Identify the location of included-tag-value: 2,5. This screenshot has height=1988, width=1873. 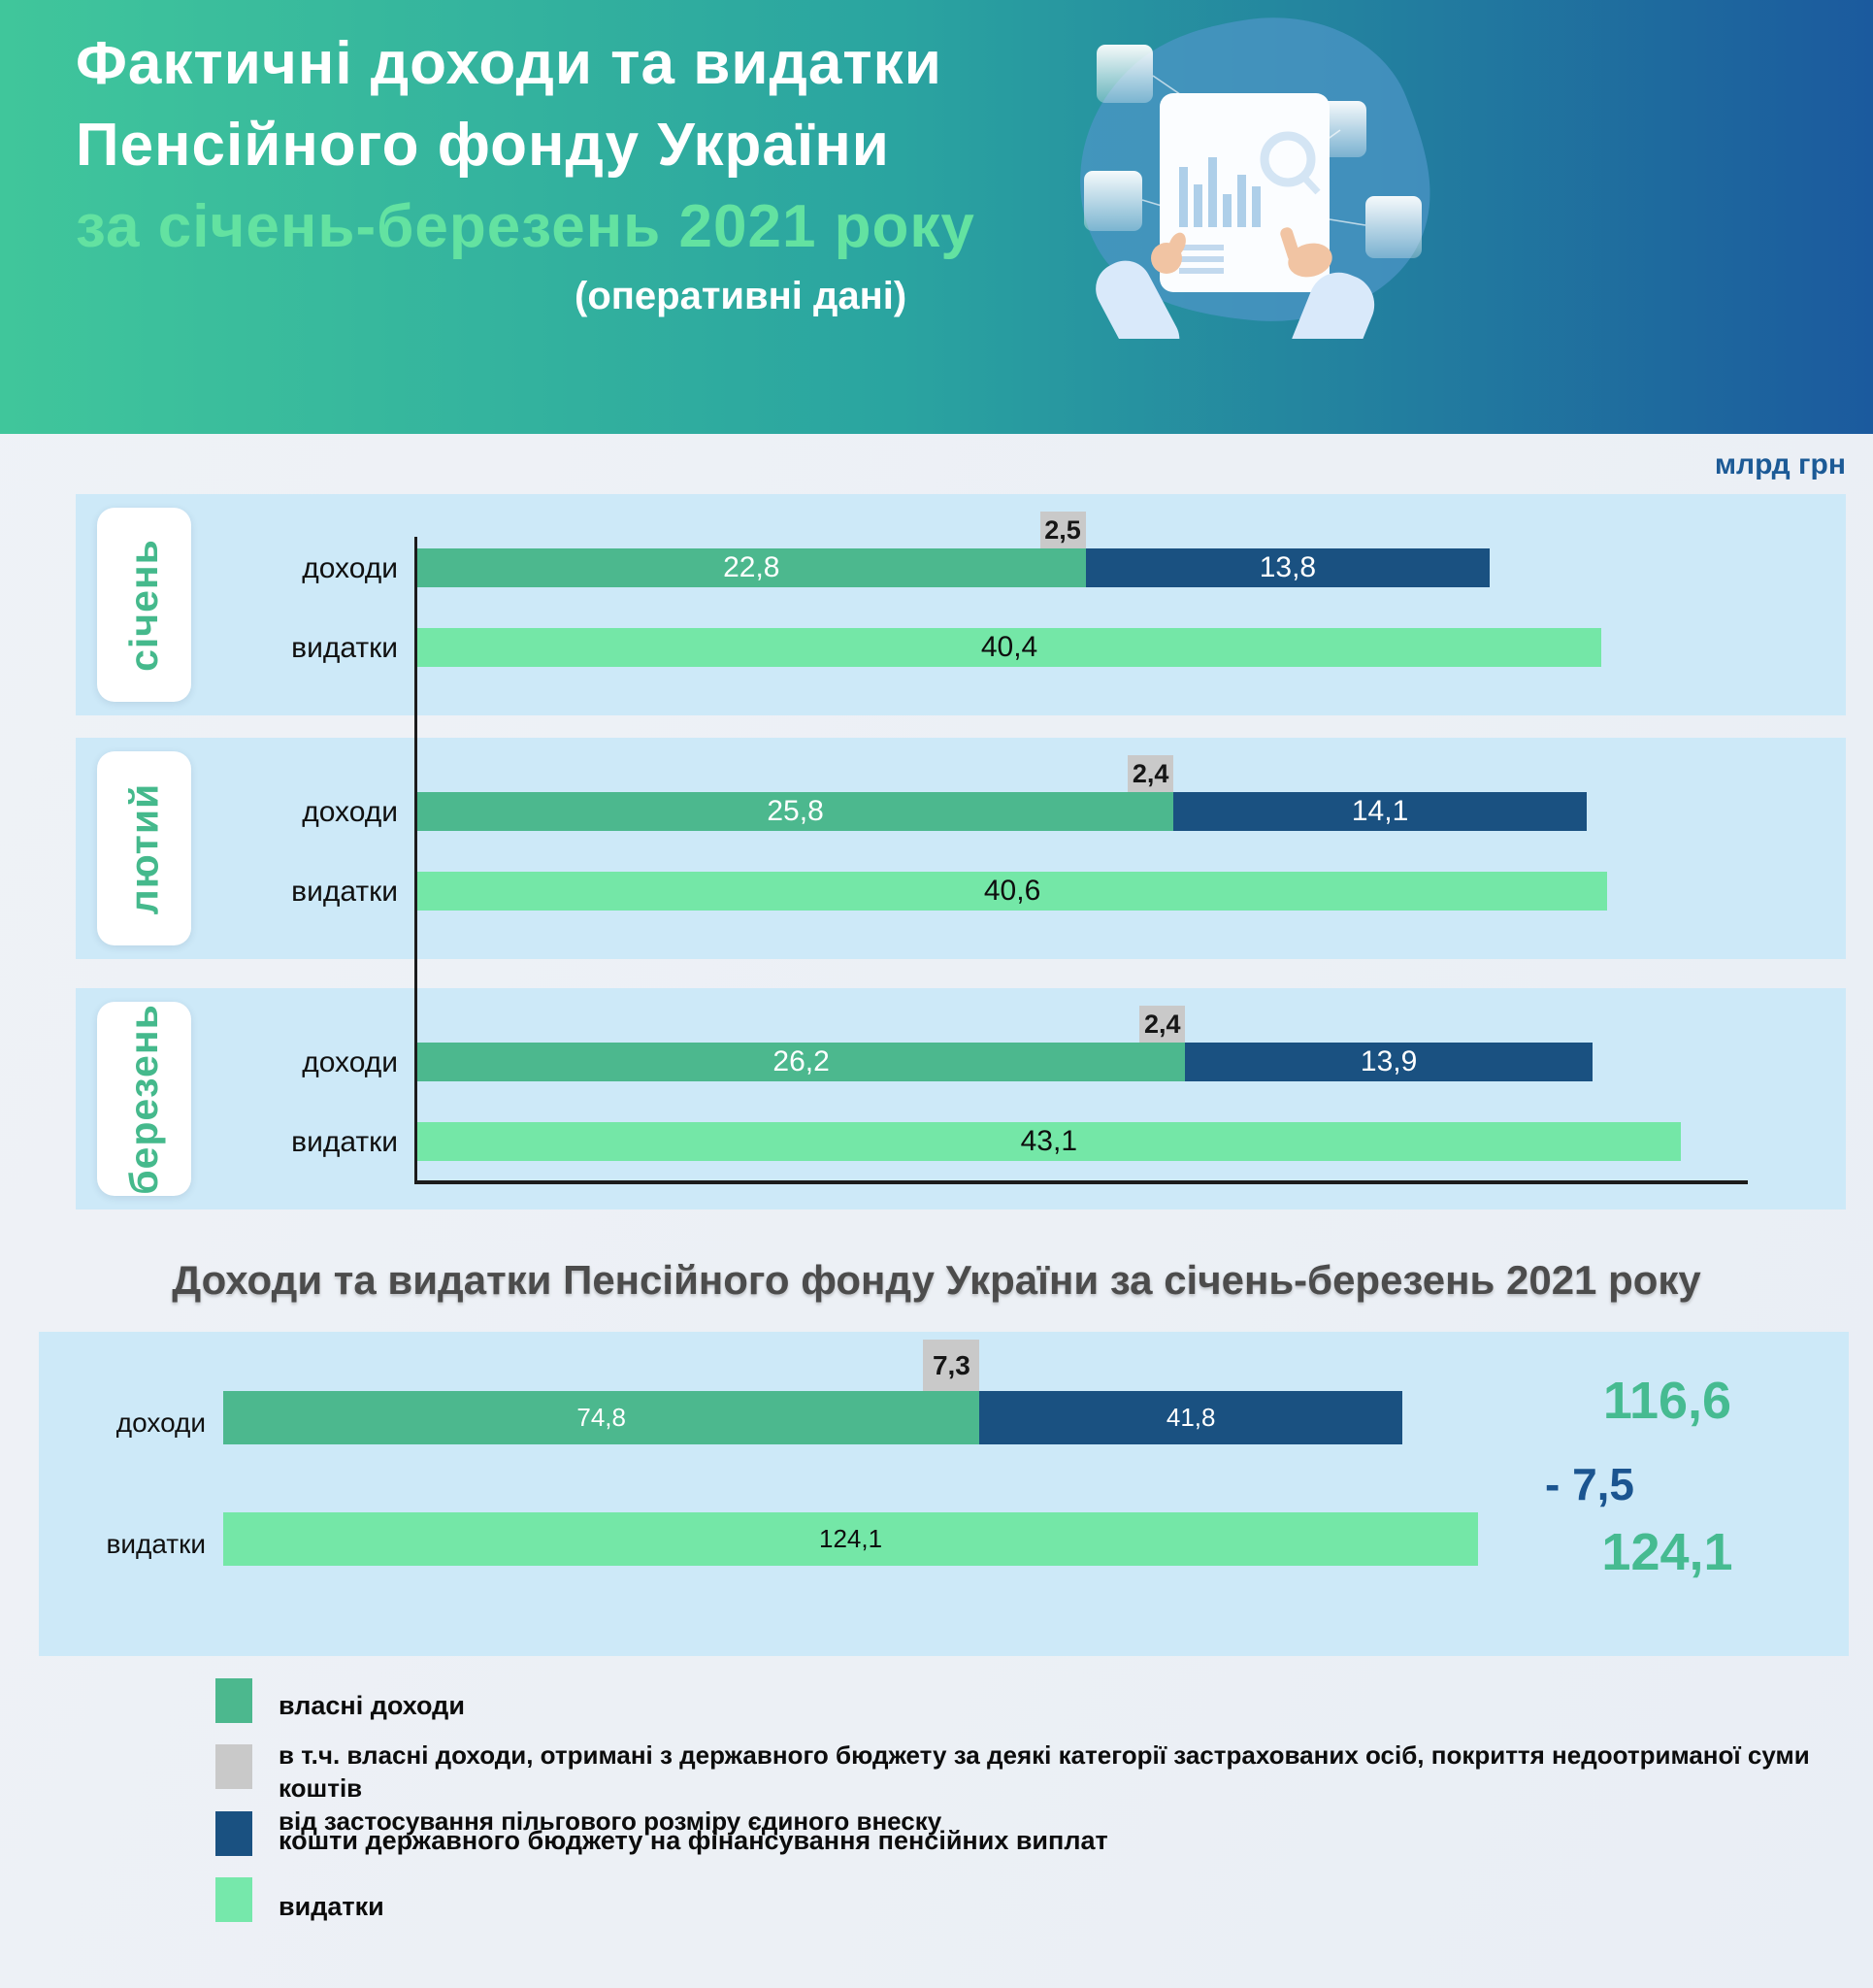
(1062, 529).